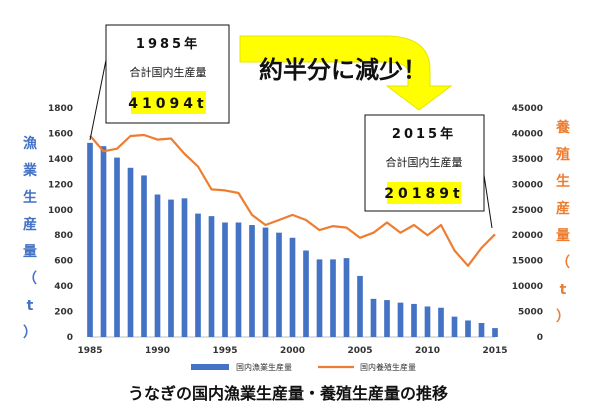 This screenshot has height=417, width=600. I want to click on callout-1985-highlight, so click(168, 102).